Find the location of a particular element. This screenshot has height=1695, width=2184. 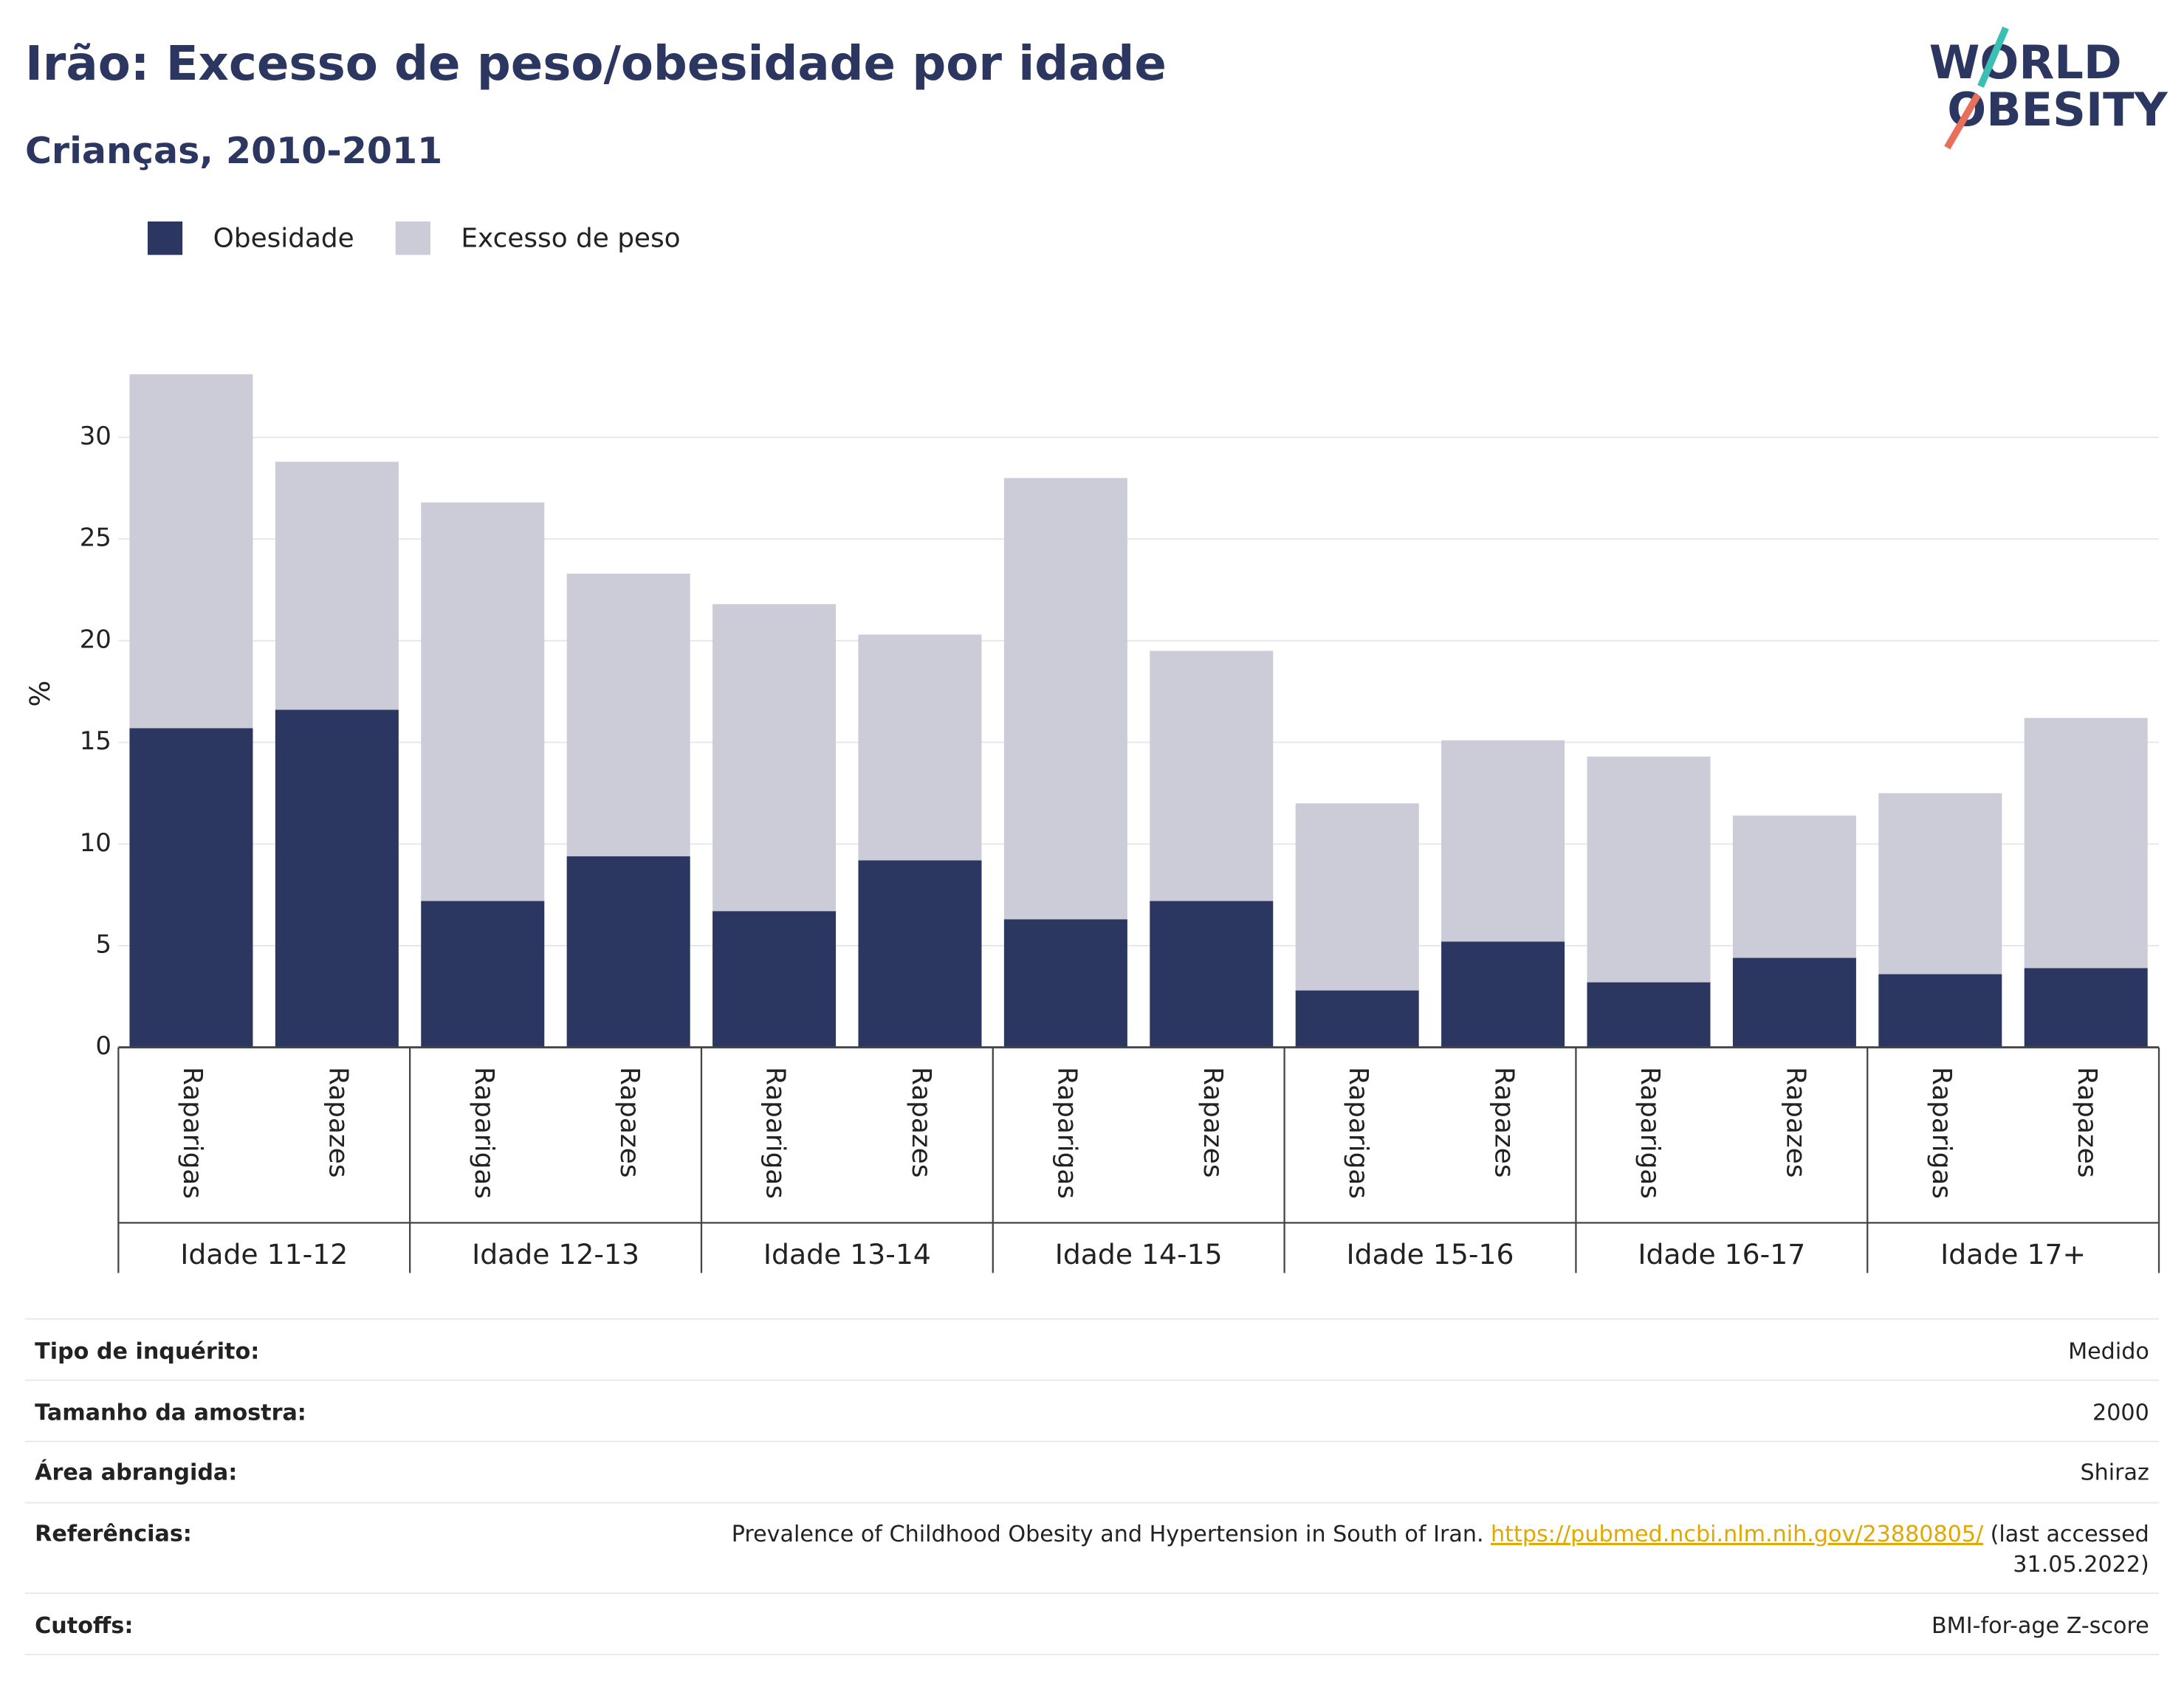

row-label: Referências: is located at coordinates (114, 1534).